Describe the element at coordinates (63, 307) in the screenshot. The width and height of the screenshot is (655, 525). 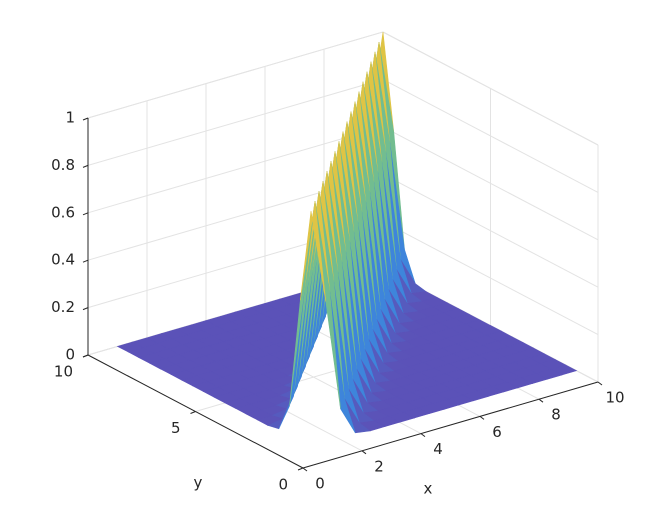
I see `z-tick-label: 0.2` at that location.